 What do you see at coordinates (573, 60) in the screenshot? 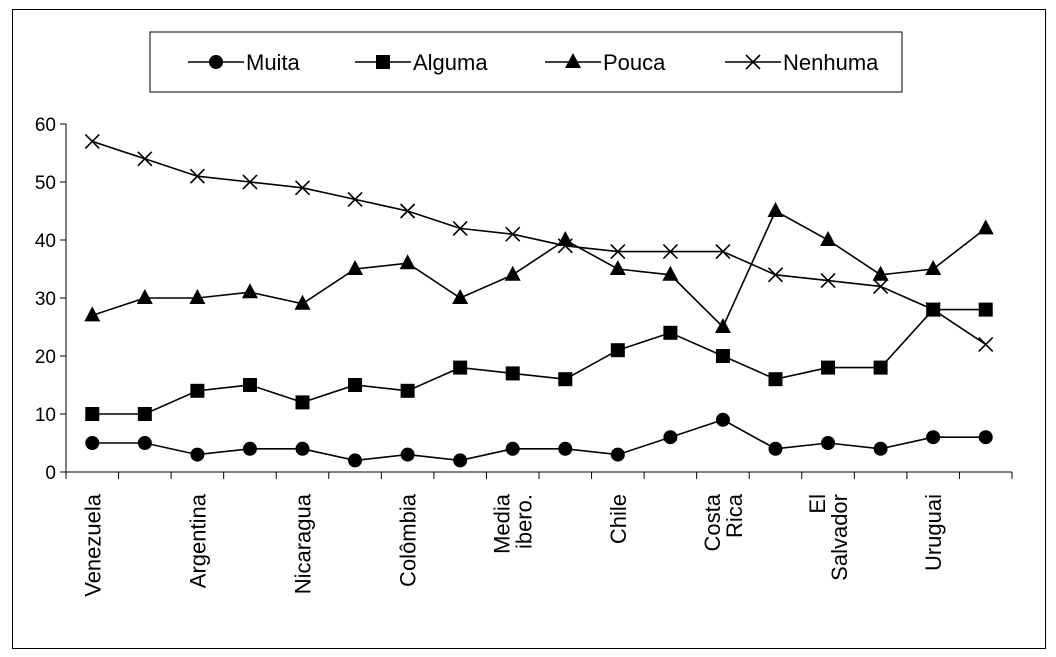
I see `legend-marker-pouca` at bounding box center [573, 60].